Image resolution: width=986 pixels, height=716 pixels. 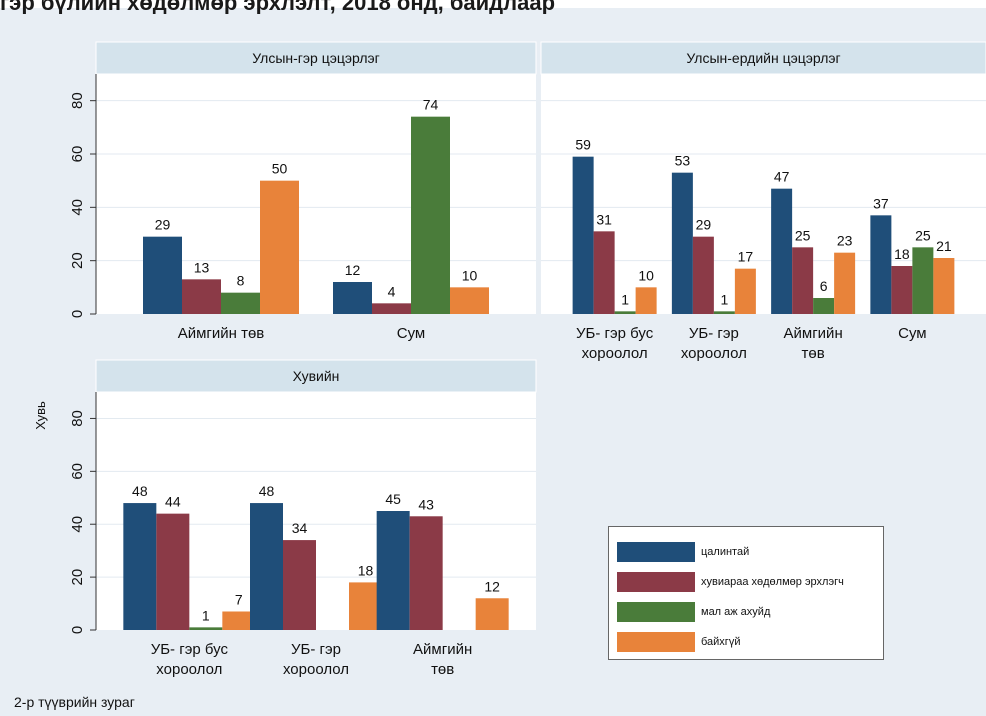 I want to click on bar-value-label: 13, so click(x=202, y=267).